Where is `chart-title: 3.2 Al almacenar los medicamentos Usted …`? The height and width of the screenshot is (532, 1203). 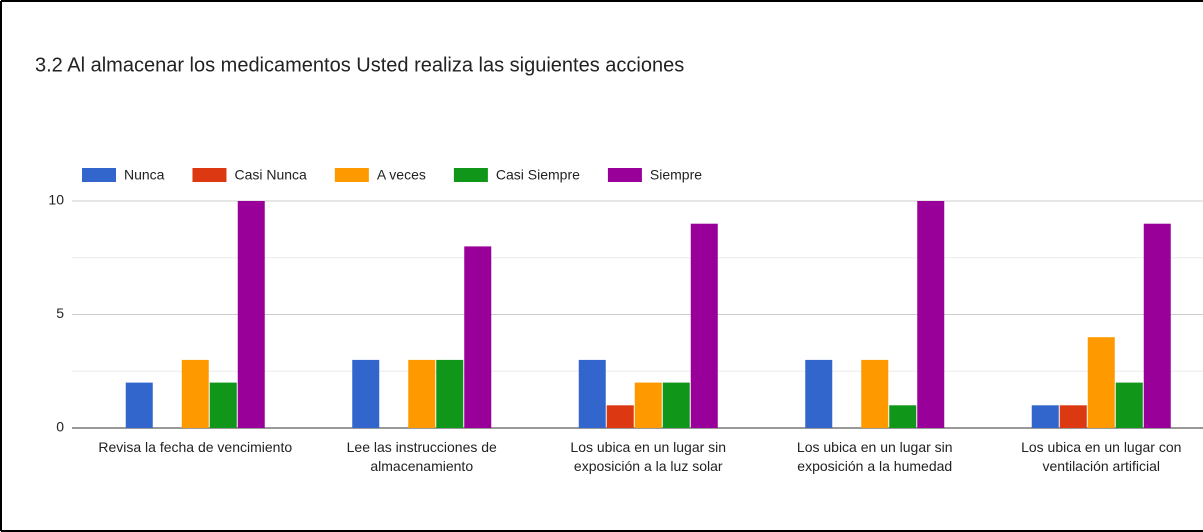
chart-title: 3.2 Al almacenar los medicamentos Usted … is located at coordinates (359, 65).